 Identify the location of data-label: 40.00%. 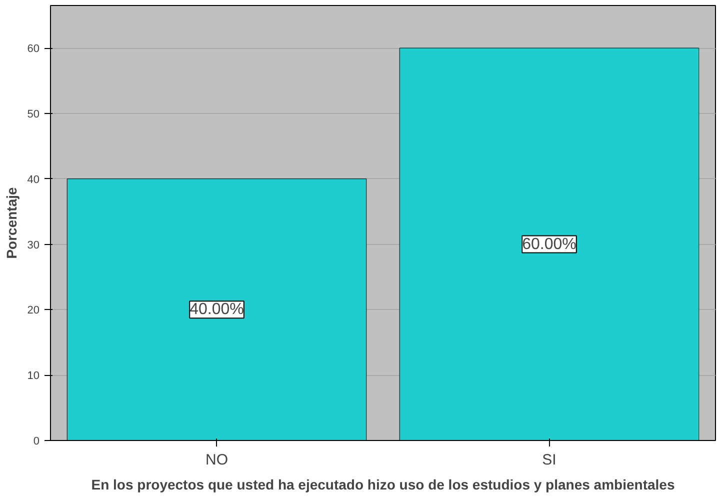
(217, 309).